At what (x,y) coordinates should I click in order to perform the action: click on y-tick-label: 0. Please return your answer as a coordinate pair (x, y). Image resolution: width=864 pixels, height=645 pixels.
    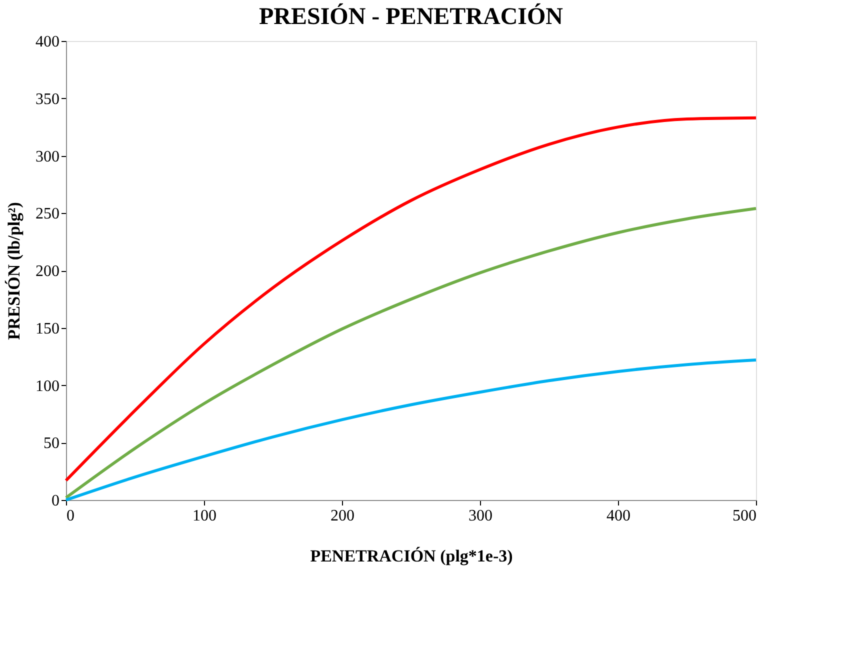
    Looking at the image, I should click on (56, 501).